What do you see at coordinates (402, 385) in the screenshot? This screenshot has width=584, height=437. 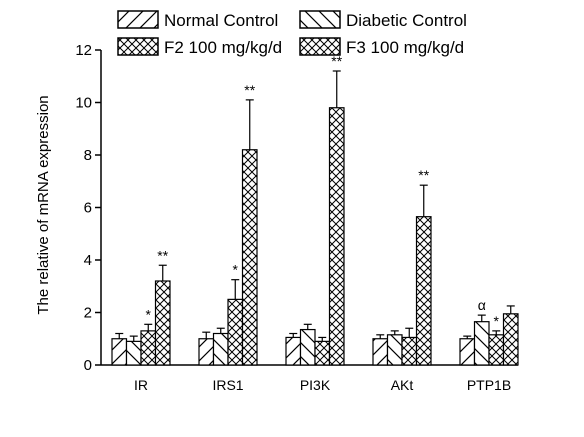 I see `x-tick-label: AKt` at bounding box center [402, 385].